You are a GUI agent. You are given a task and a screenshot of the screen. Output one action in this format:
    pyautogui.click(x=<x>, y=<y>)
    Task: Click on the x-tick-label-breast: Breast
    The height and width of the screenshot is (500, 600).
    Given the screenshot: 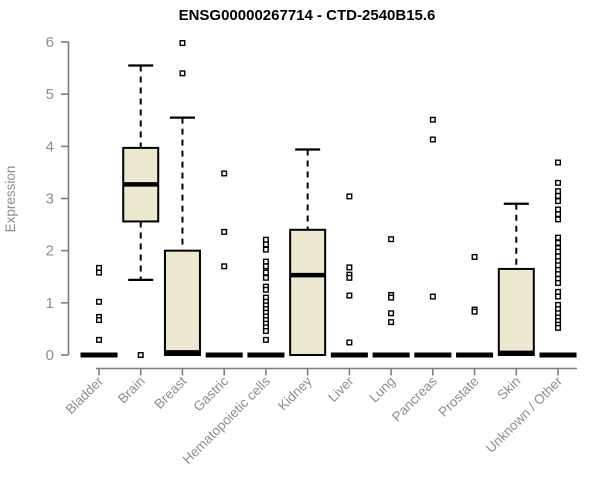 What is the action you would take?
    pyautogui.click(x=170, y=392)
    